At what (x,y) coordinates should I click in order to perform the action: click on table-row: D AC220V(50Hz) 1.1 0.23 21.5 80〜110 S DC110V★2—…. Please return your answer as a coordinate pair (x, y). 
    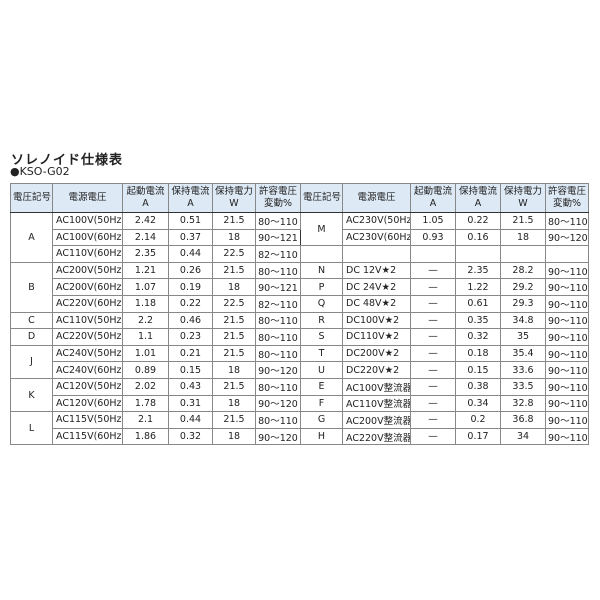
    Looking at the image, I should click on (299, 337).